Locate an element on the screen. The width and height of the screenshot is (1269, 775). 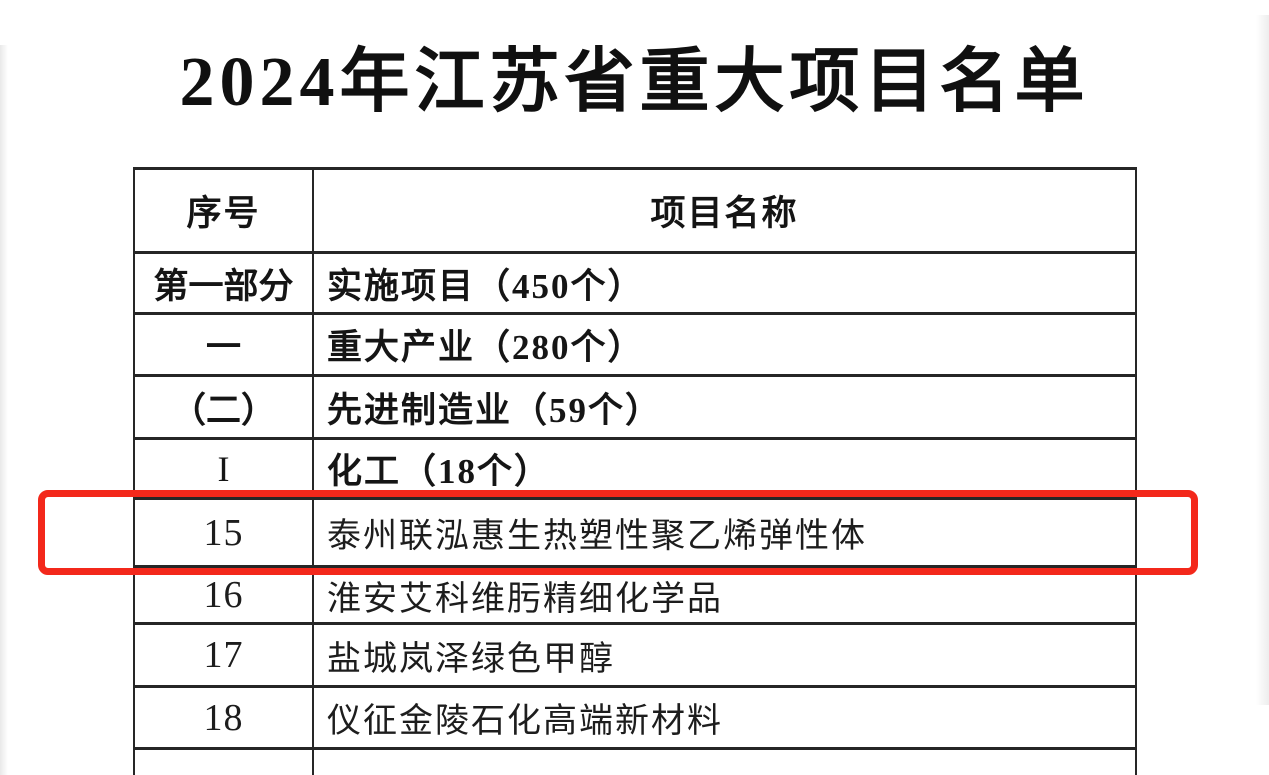
project-name-cell: 重大产业（280个） is located at coordinates (724, 344).